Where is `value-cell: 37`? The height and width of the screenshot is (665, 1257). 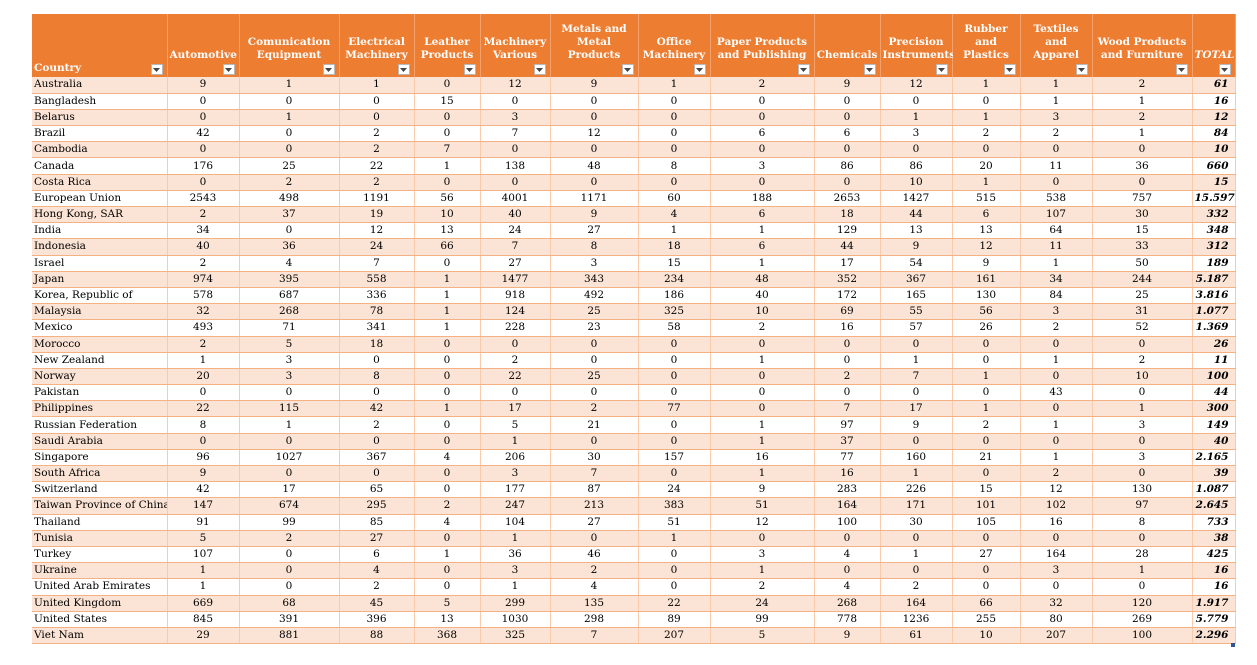
value-cell: 37 is located at coordinates (289, 215).